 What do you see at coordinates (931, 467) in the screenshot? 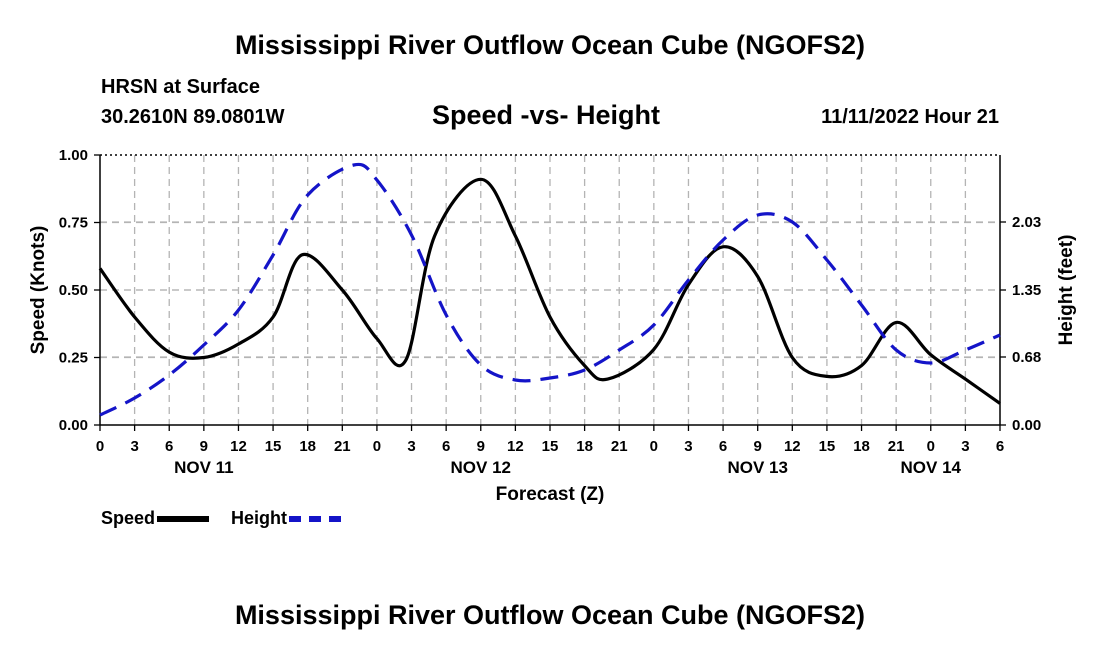
I see `x-date-label: NOV 14` at bounding box center [931, 467].